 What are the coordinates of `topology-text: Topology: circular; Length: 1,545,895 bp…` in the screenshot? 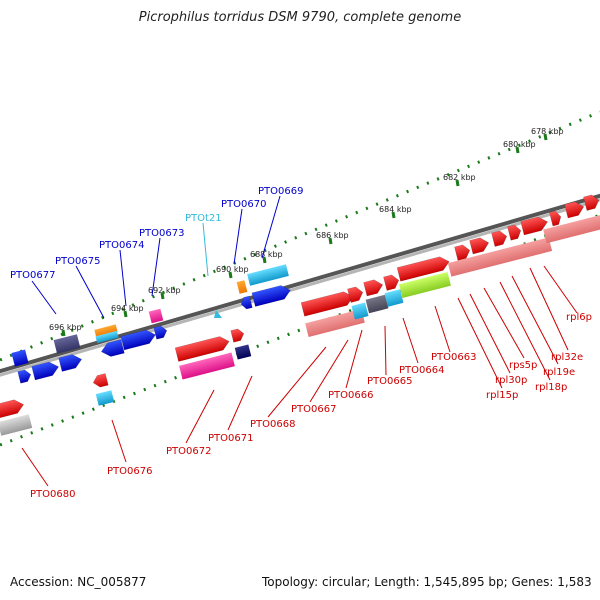 It's located at (427, 582).